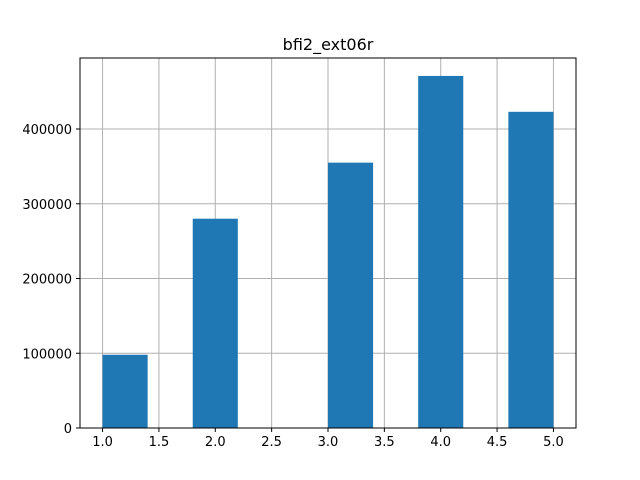  Describe the element at coordinates (271, 442) in the screenshot. I see `x-tick-label: 2.5` at that location.